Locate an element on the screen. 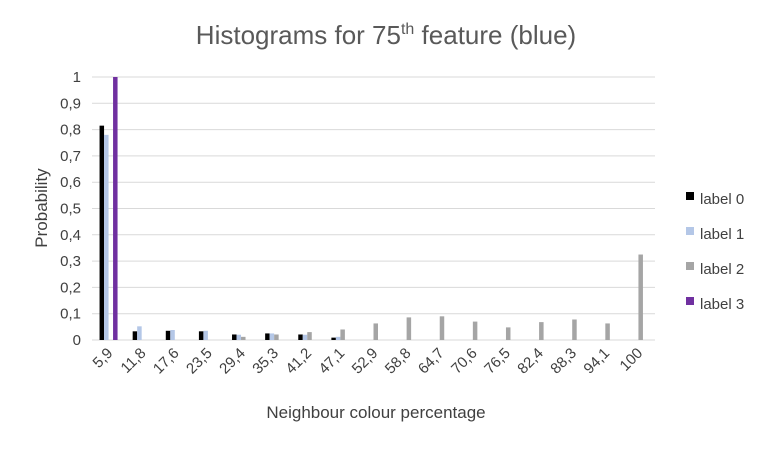  y-tick-label: 1 is located at coordinates (77, 77).